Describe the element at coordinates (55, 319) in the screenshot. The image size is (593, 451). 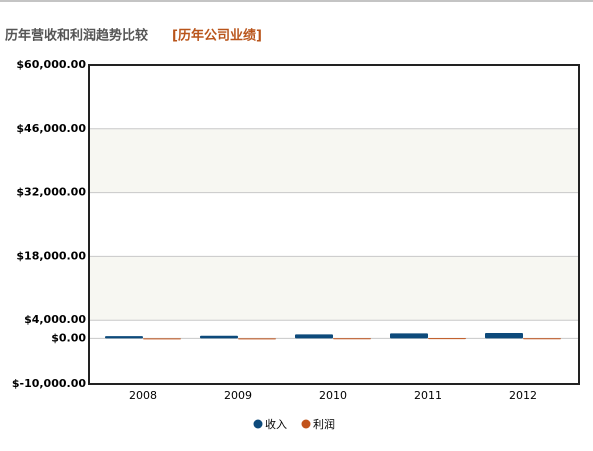
I see `y-tick-label: $4,000.00` at that location.